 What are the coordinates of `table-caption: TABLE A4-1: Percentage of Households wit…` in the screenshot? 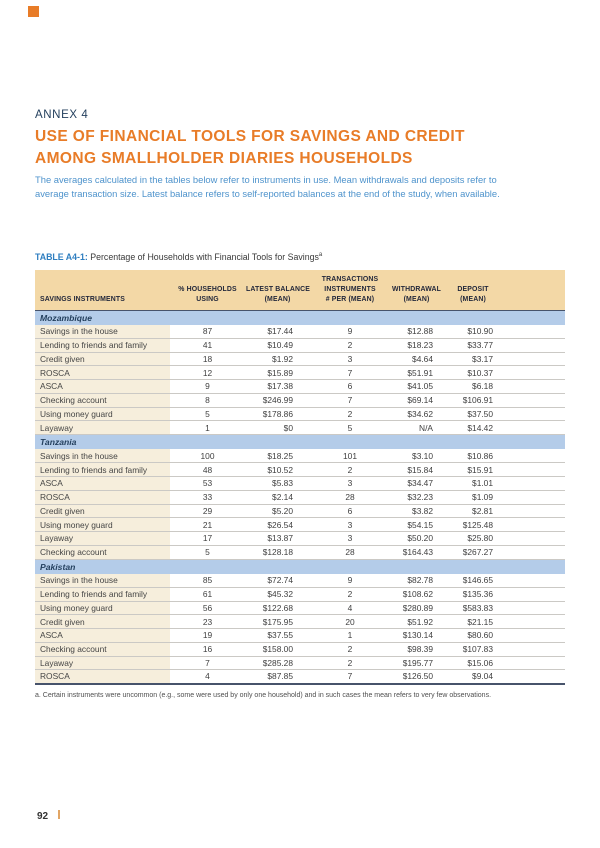 It's located at (178, 257).